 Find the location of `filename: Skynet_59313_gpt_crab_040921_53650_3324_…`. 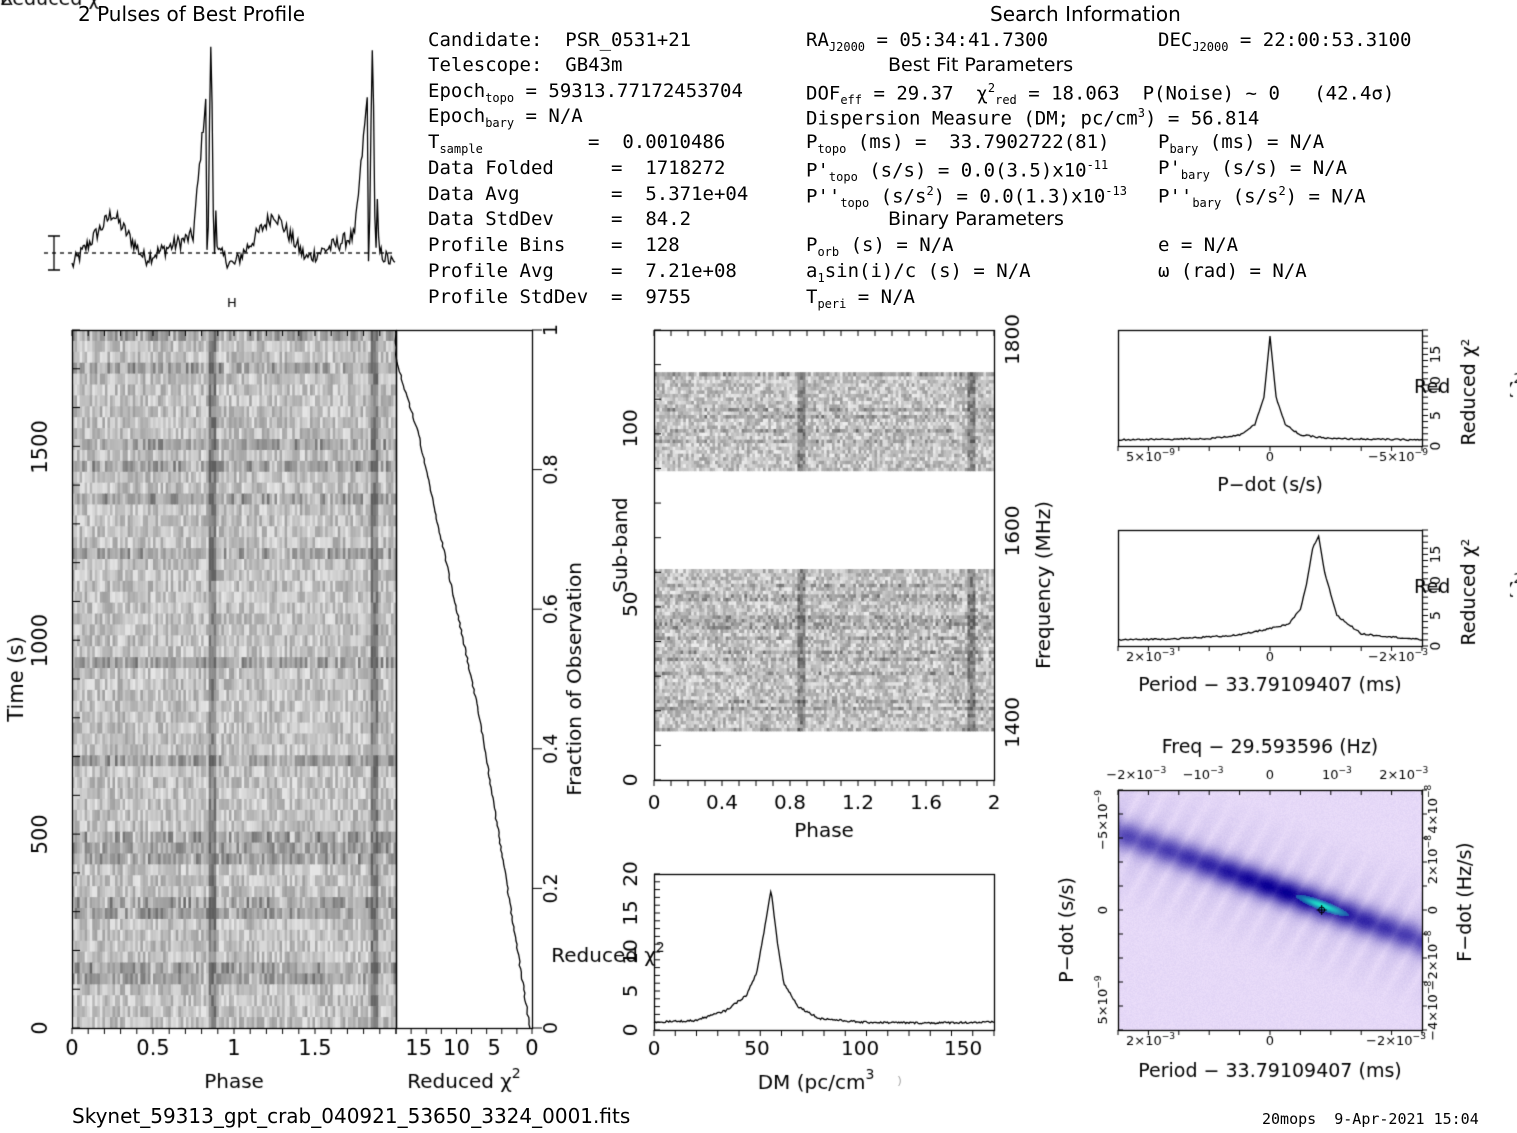

filename: Skynet_59313_gpt_crab_040921_53650_3324_… is located at coordinates (351, 1116).